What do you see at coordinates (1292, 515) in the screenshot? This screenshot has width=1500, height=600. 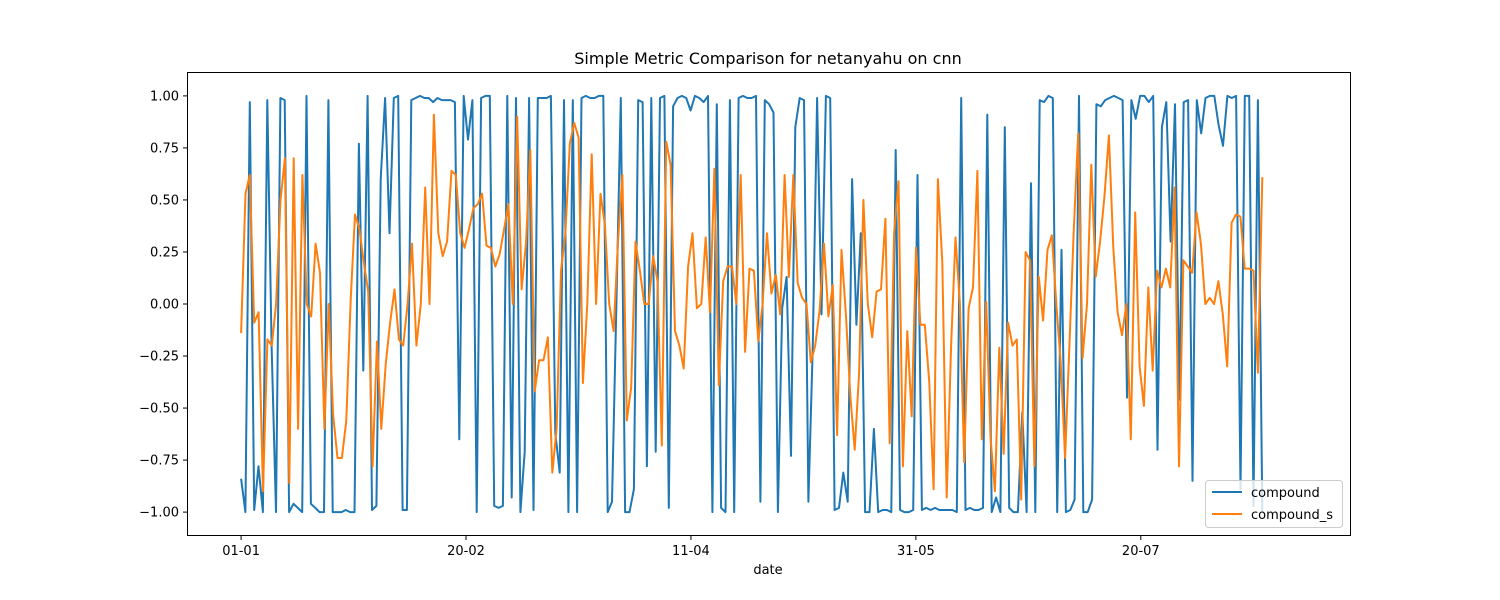 I see `legend-label-compound-s: compound_s` at bounding box center [1292, 515].